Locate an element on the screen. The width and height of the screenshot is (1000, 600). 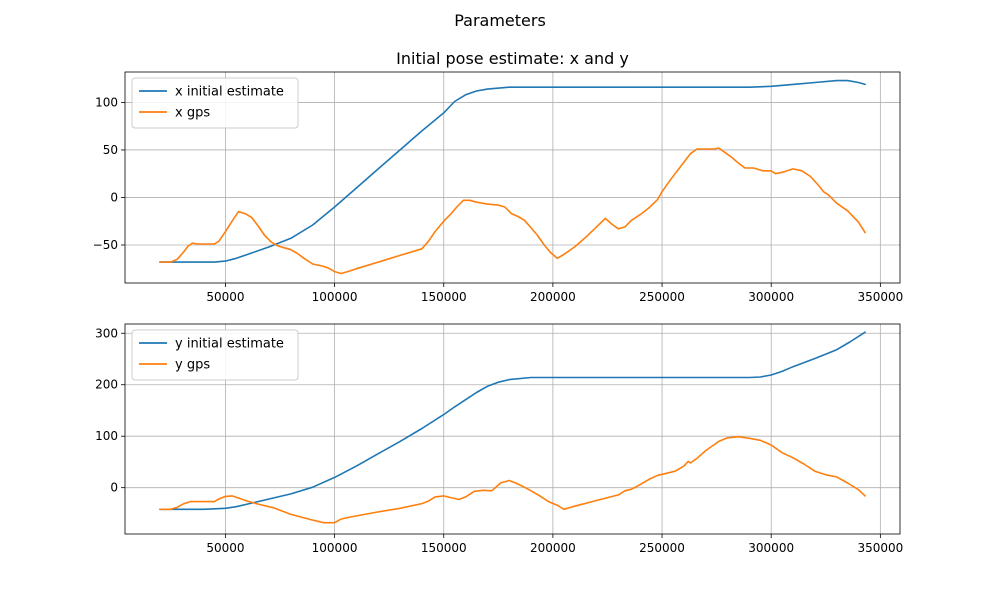
figure-suptitle: Parameters is located at coordinates (500, 20).